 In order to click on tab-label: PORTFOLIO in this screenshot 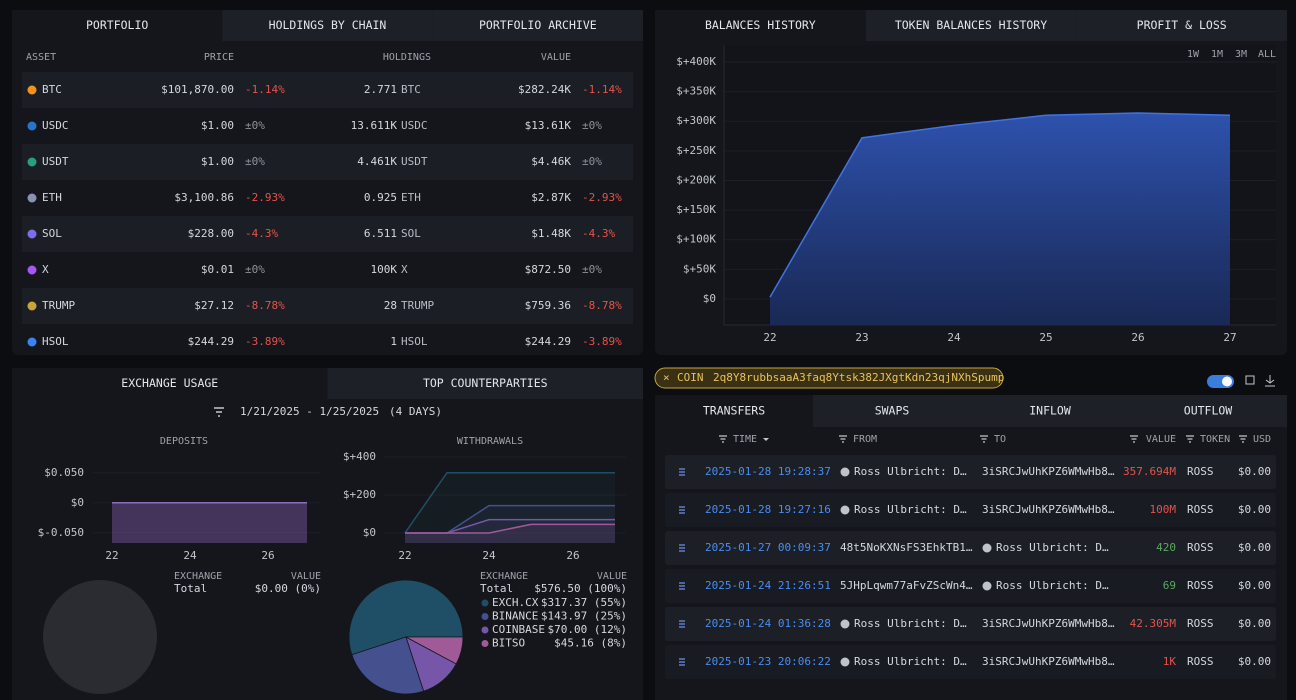, I will do `click(117, 25)`.